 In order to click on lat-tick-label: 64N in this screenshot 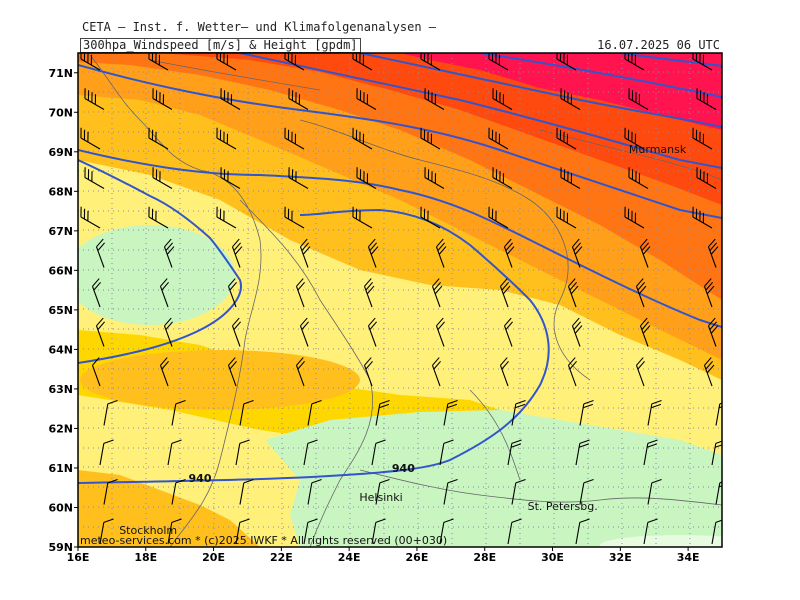, I will do `click(60, 349)`.